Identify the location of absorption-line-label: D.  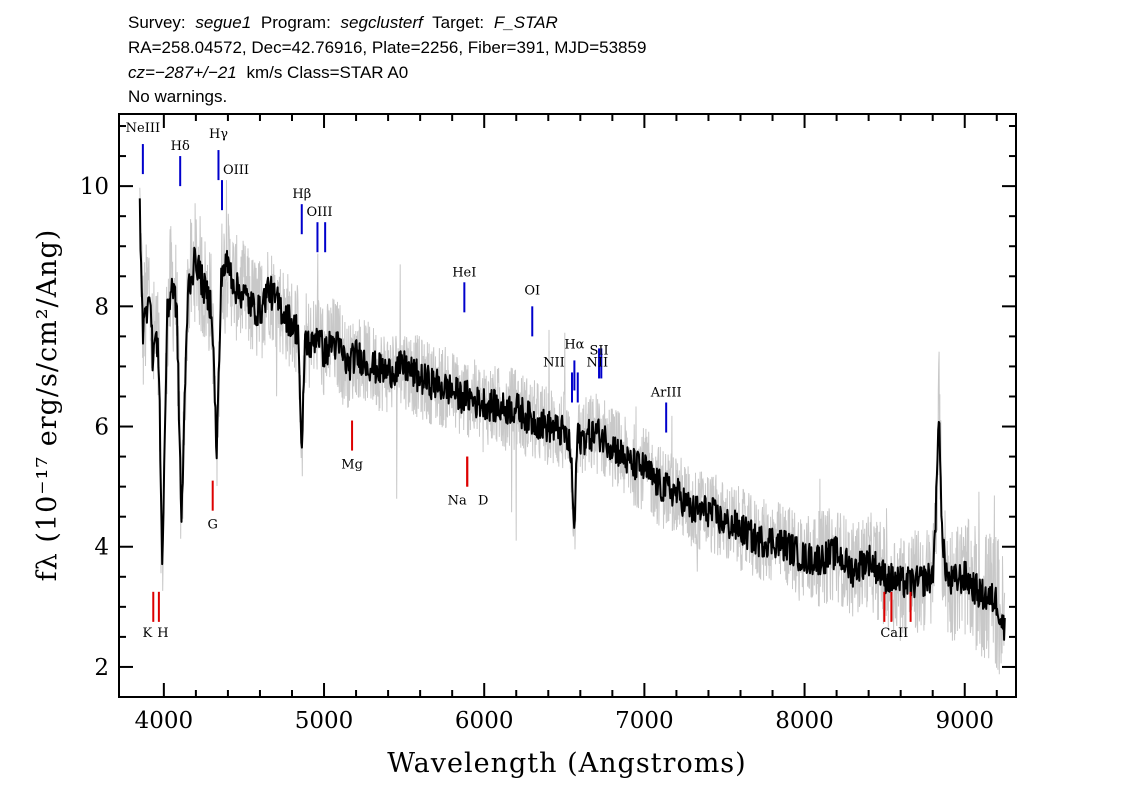
(483, 501).